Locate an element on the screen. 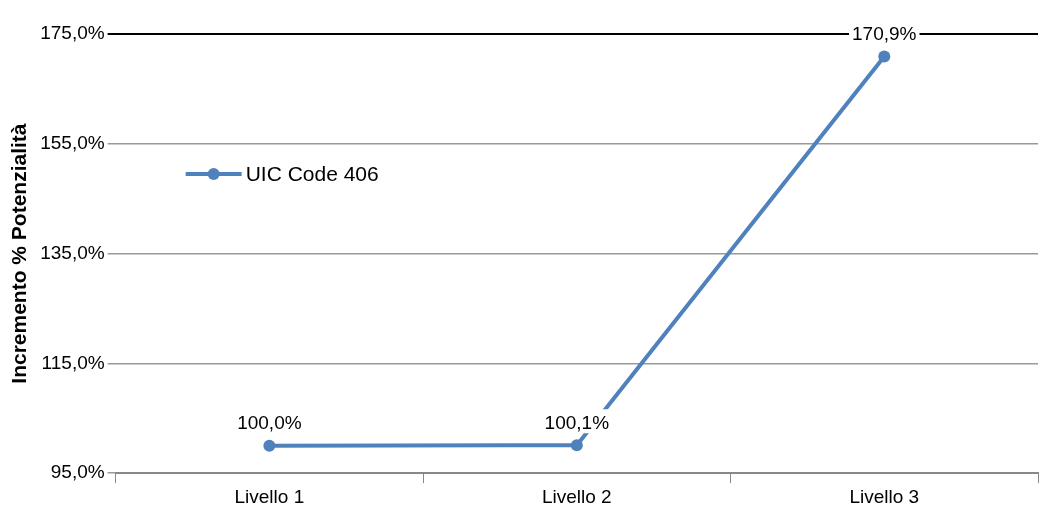 The image size is (1044, 516). data-label: 100,0% is located at coordinates (269, 423).